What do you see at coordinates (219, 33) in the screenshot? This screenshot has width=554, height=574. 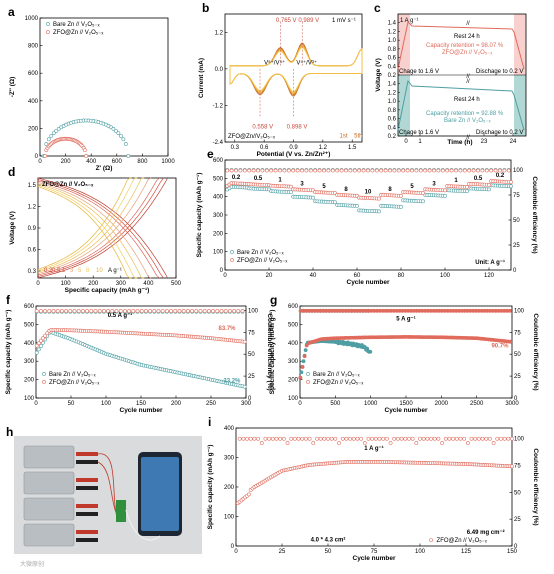 I see `y-tick-label: 1.2` at bounding box center [219, 33].